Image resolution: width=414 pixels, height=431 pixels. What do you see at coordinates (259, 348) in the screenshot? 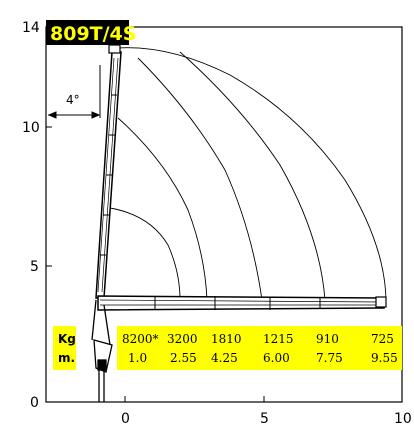
I see `table-values-bg` at bounding box center [259, 348].